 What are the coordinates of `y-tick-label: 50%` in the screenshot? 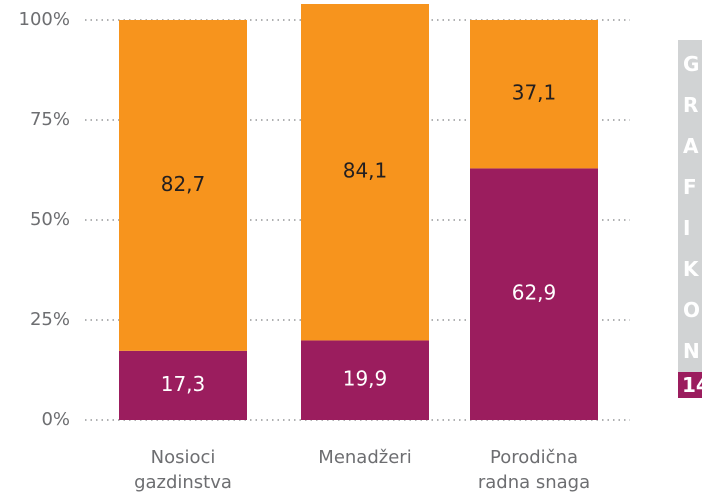 It's located at (50, 219).